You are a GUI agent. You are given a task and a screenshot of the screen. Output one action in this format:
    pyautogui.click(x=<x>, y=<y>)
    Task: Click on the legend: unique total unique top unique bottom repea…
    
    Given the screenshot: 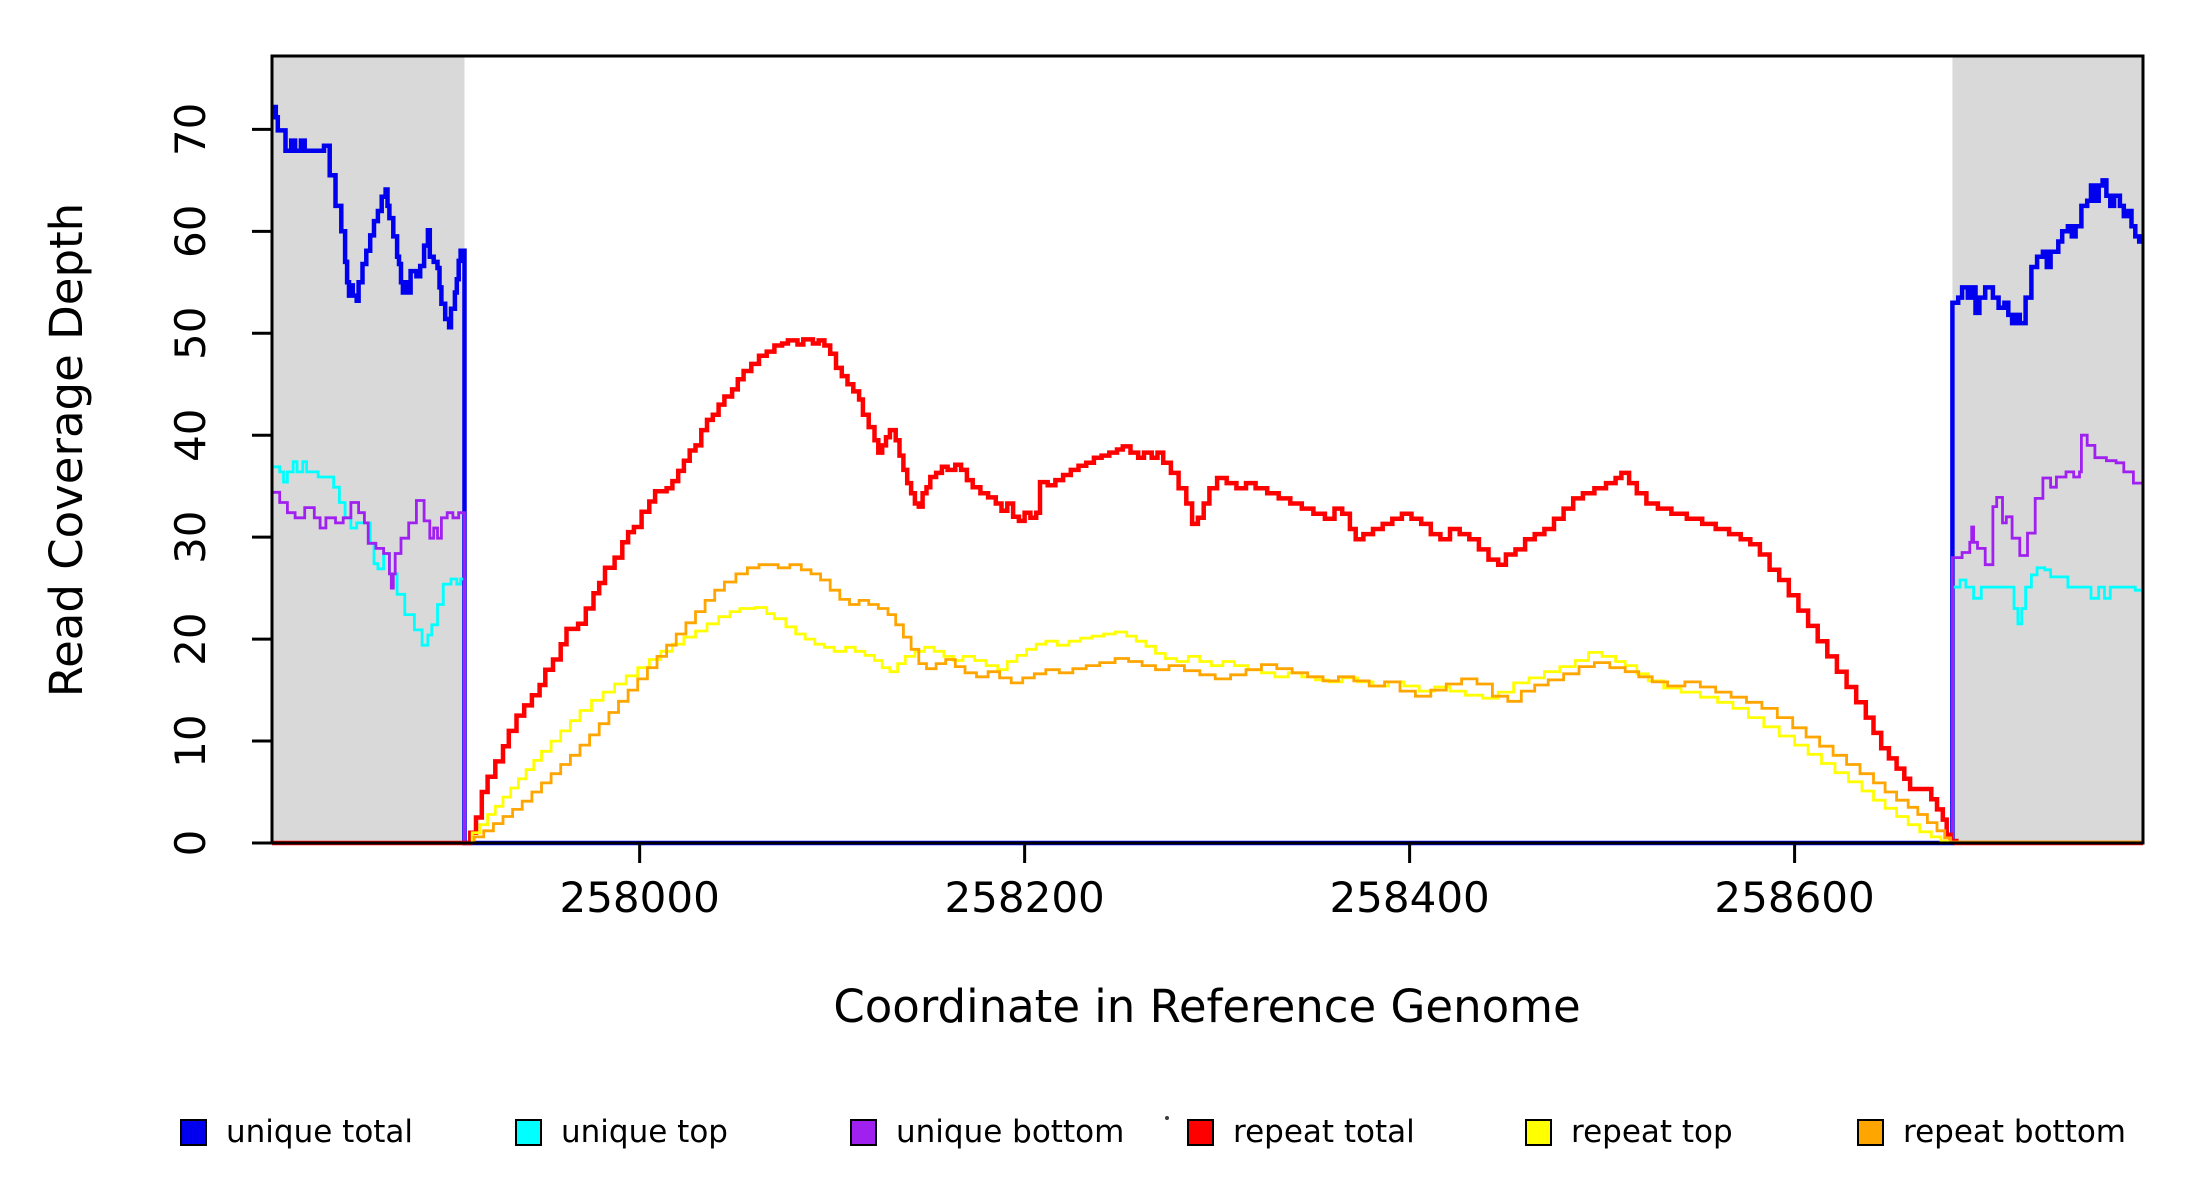 What is the action you would take?
    pyautogui.click(x=1100, y=1134)
    